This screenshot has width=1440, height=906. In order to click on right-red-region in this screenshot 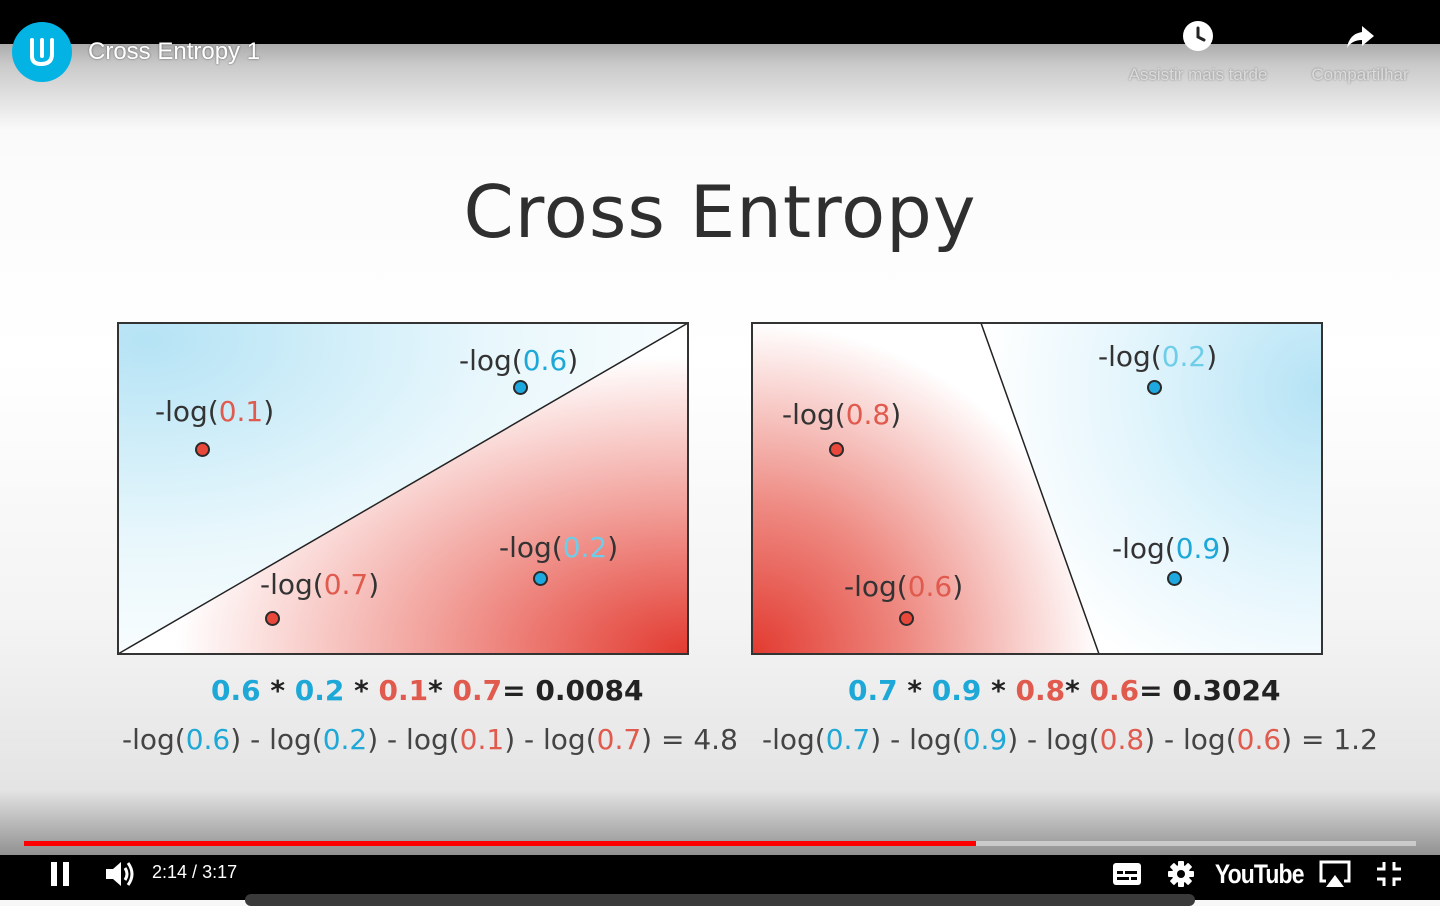, I will do `click(925, 488)`.